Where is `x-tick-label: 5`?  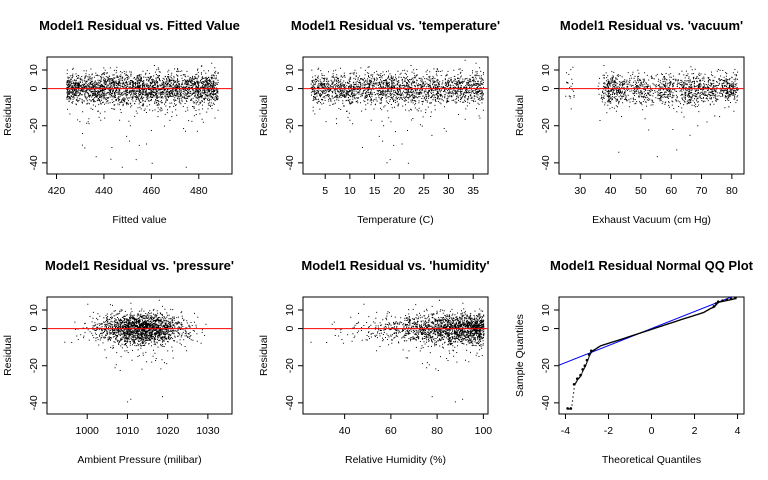
x-tick-label: 5 is located at coordinates (325, 191).